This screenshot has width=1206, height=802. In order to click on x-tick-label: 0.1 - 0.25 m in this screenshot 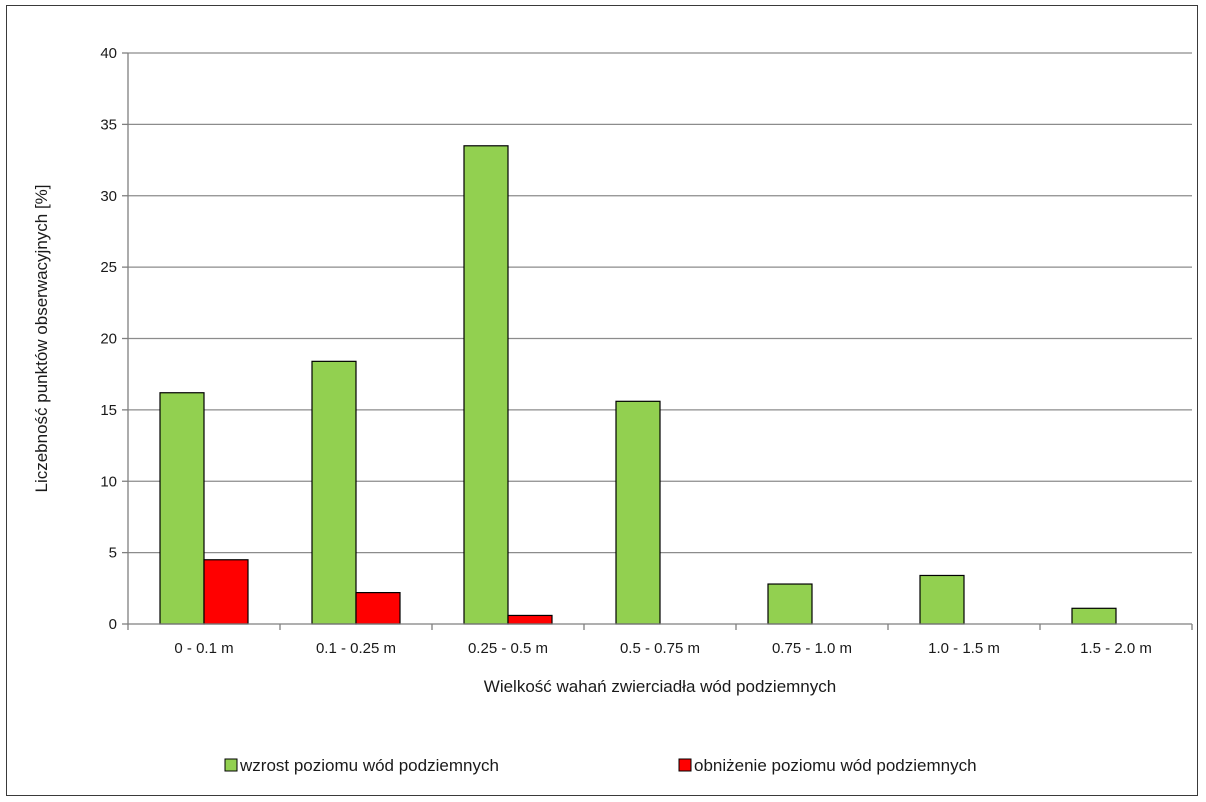, I will do `click(356, 648)`.